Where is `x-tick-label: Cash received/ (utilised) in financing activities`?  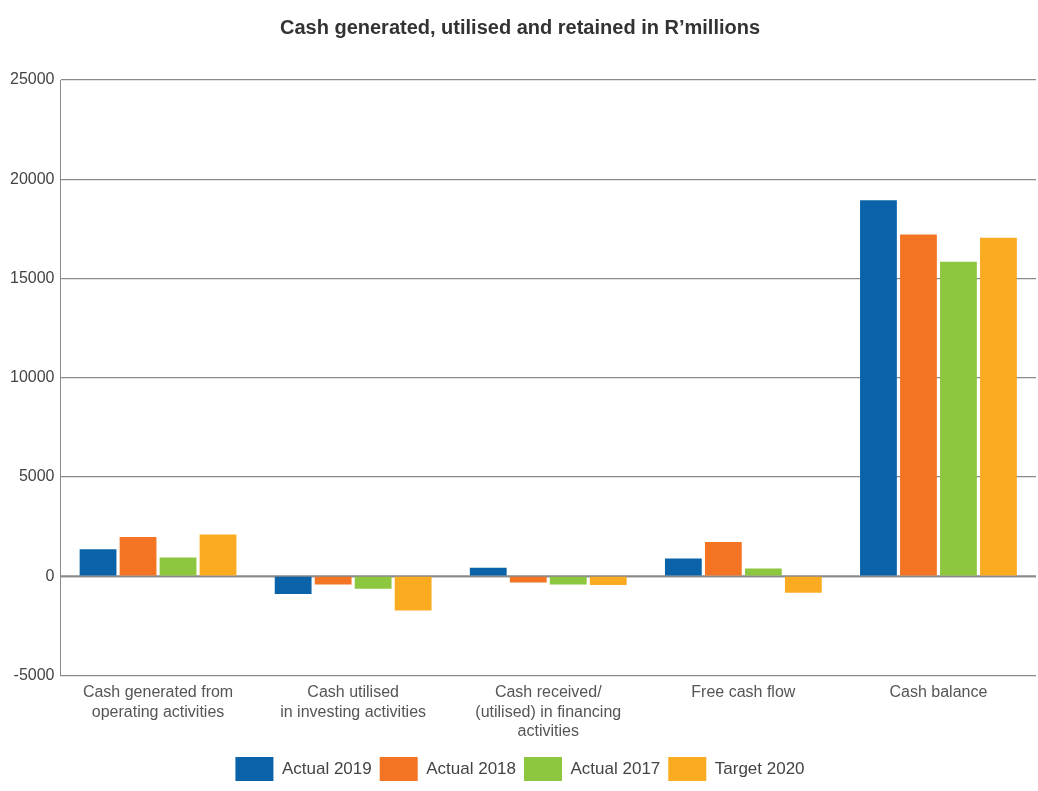
x-tick-label: Cash received/ (utilised) in financing activities is located at coordinates (548, 711).